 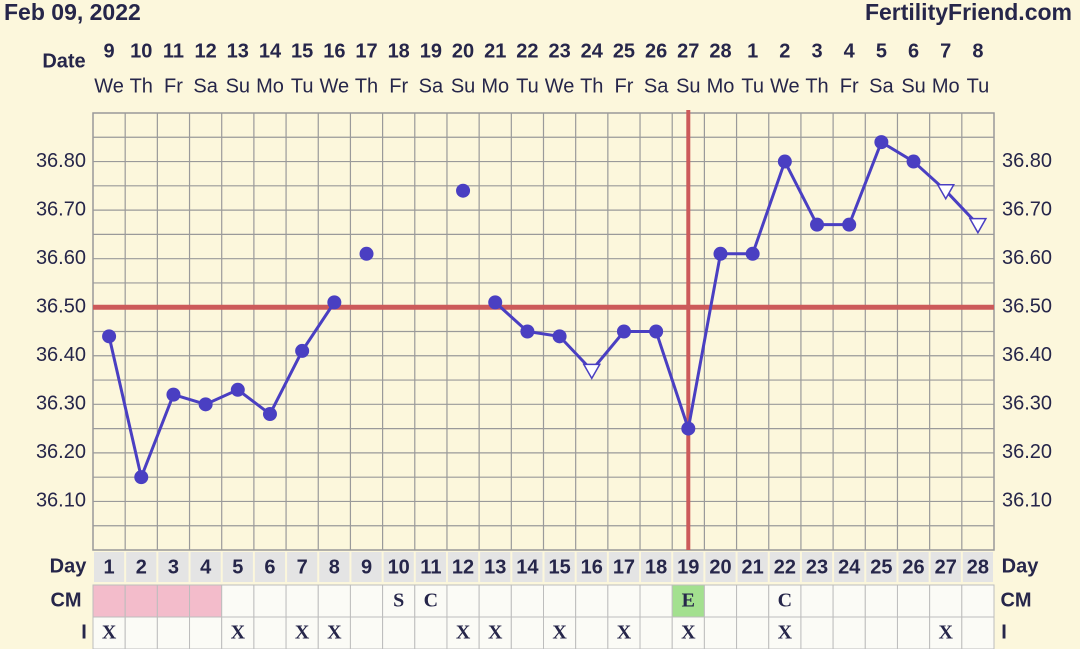 What do you see at coordinates (656, 567) in the screenshot?
I see `day-number: 18` at bounding box center [656, 567].